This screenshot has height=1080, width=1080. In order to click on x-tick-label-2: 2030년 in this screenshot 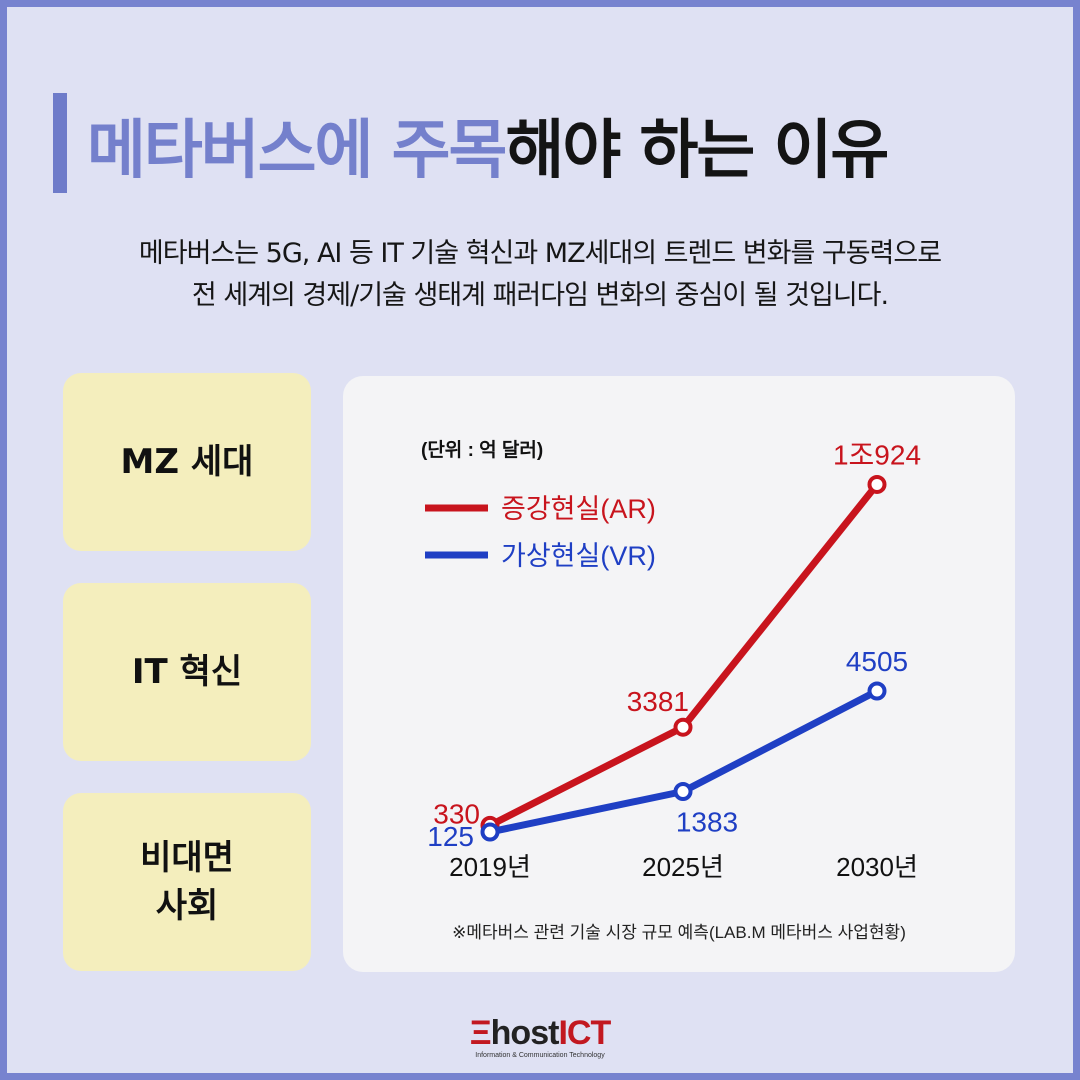, I will do `click(877, 867)`.